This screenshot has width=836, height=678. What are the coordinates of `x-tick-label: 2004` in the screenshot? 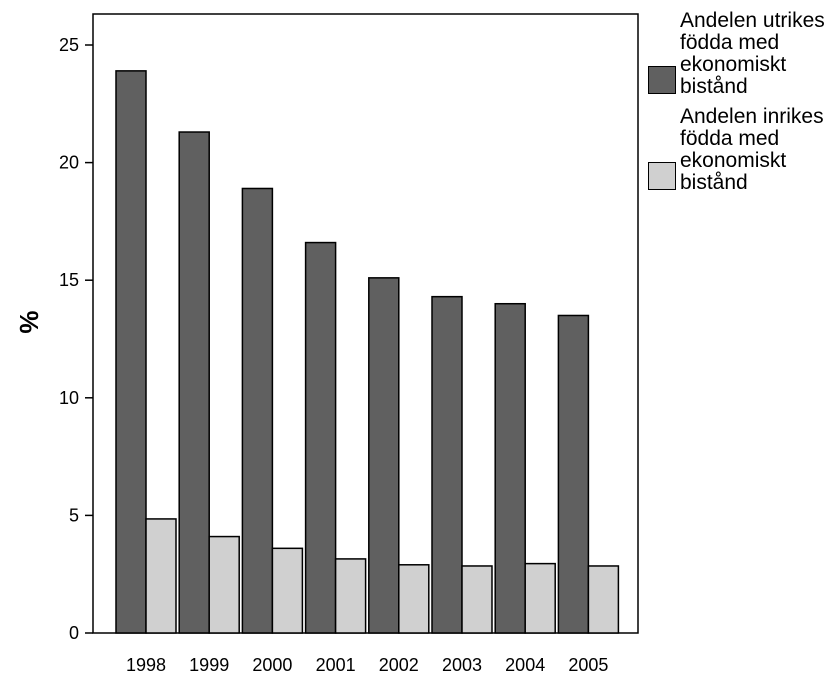 It's located at (525, 665).